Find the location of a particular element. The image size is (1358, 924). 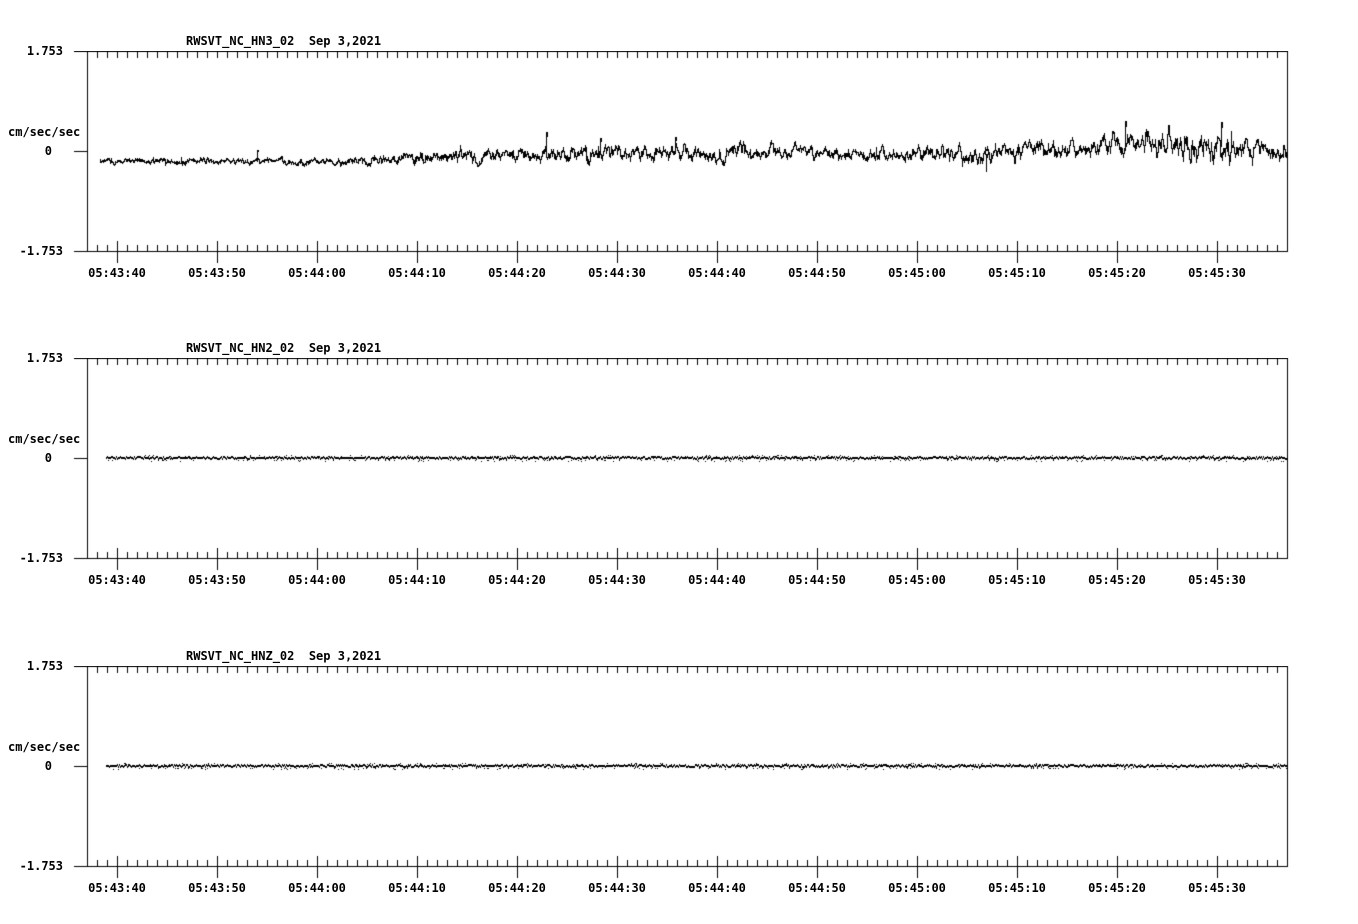

panel-title: RWSVT_NC_HNZ_02 Sep 3,2021 is located at coordinates (284, 656).